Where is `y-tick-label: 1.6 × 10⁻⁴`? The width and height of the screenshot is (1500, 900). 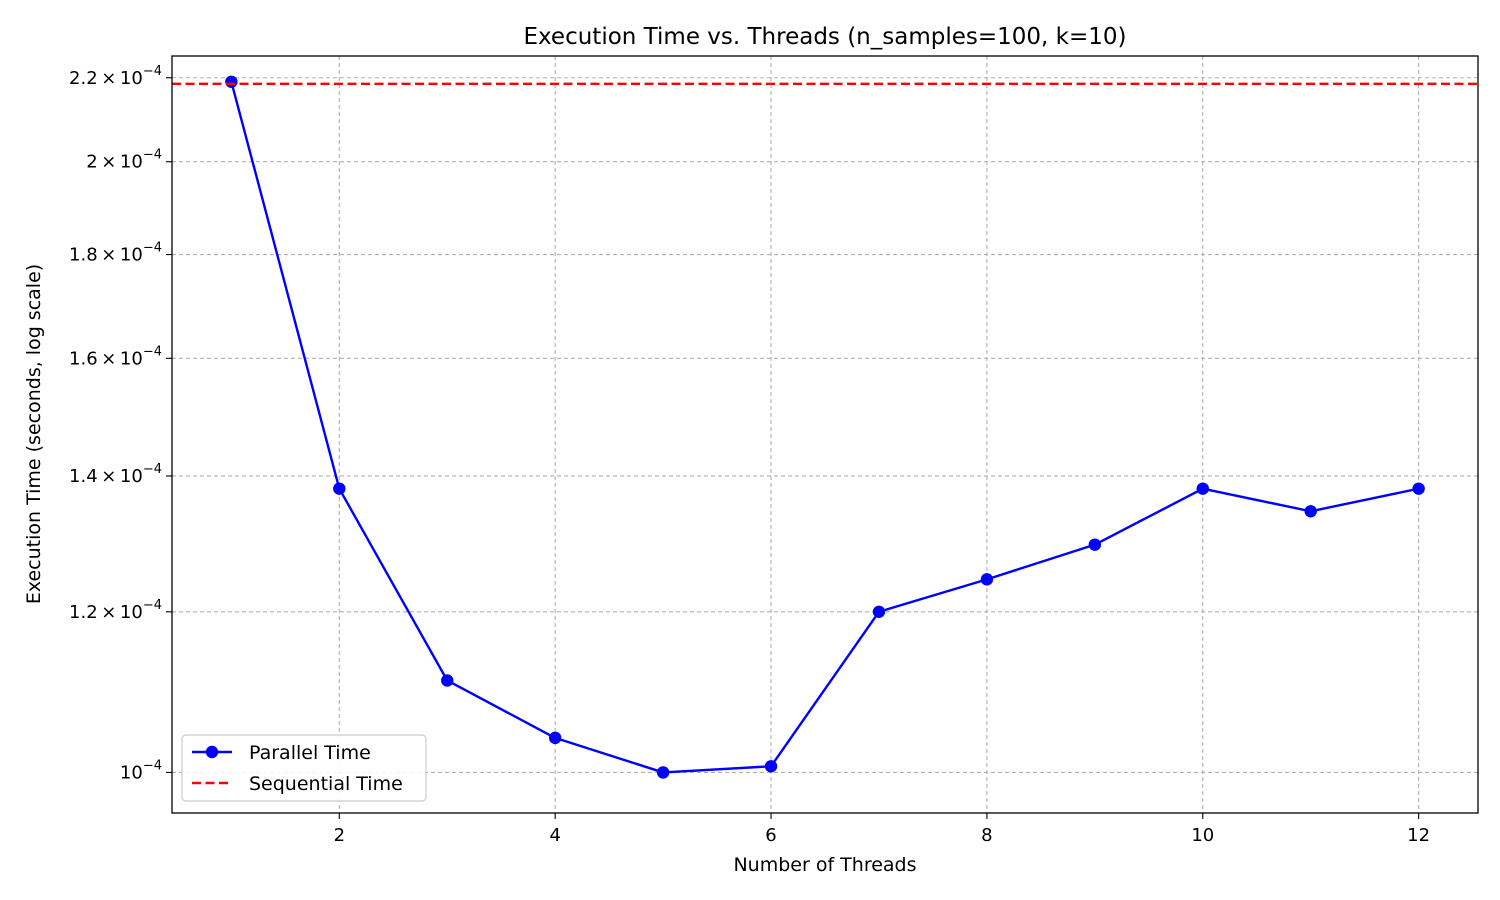 y-tick-label: 1.6 × 10⁻⁴ is located at coordinates (115, 356).